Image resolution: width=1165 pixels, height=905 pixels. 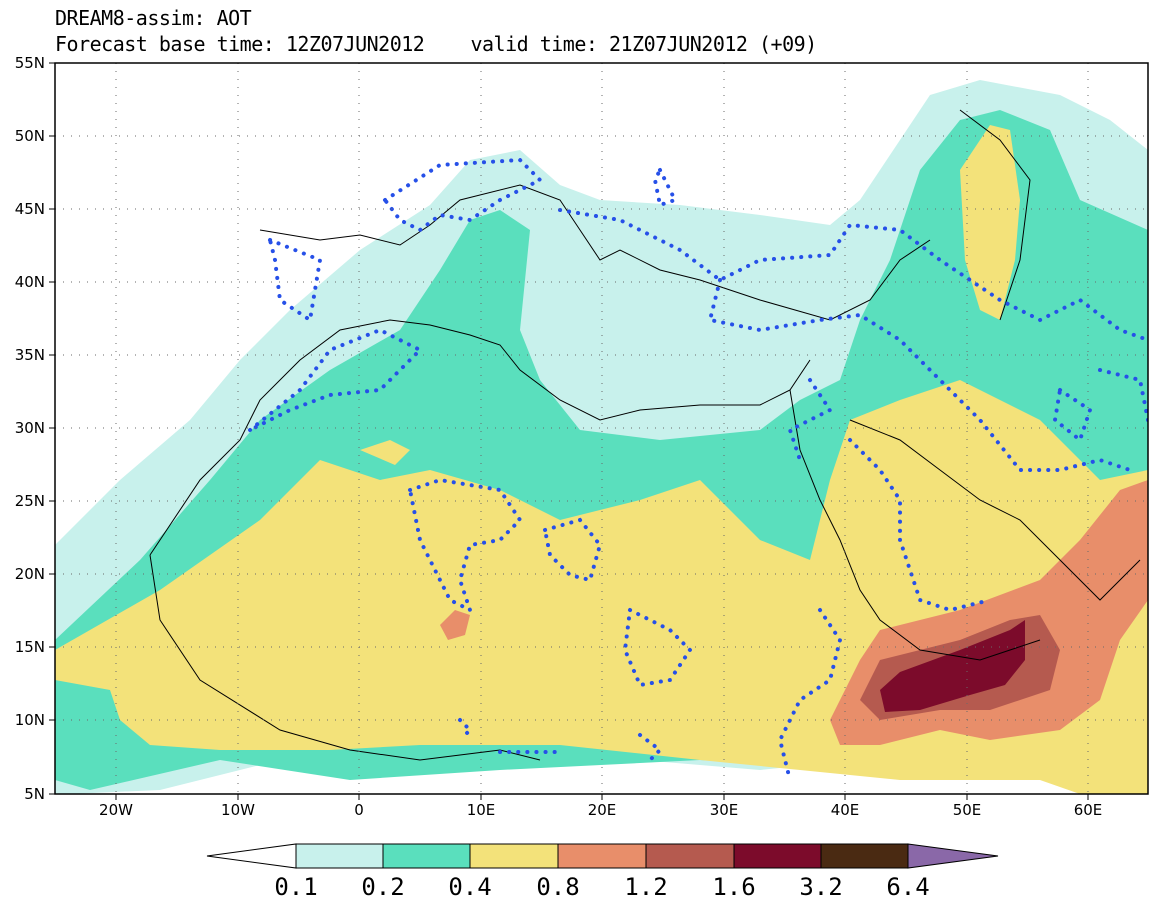 I want to click on lat-label: 5N, so click(x=34, y=794).